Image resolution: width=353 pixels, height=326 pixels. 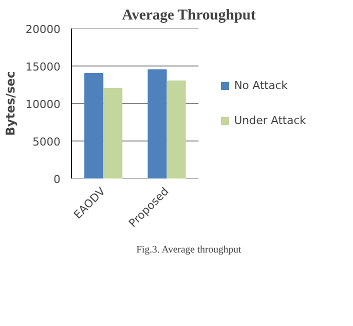 I want to click on legend-label: No Attack, so click(x=261, y=85).